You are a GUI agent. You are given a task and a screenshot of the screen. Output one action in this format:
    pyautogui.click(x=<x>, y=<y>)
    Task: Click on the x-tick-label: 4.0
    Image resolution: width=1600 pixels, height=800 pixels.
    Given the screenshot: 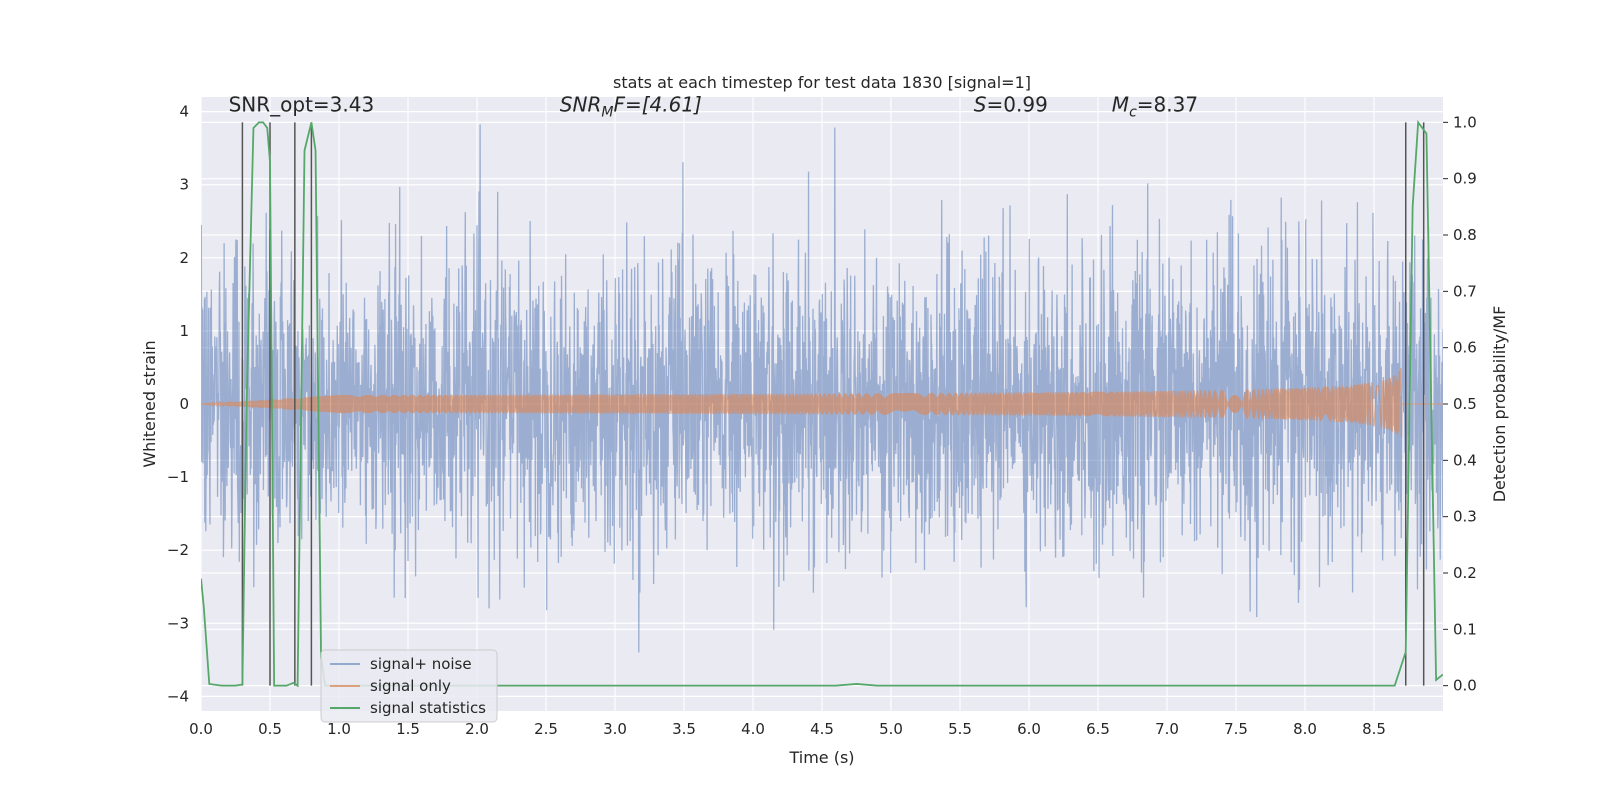 What is the action you would take?
    pyautogui.click(x=753, y=729)
    